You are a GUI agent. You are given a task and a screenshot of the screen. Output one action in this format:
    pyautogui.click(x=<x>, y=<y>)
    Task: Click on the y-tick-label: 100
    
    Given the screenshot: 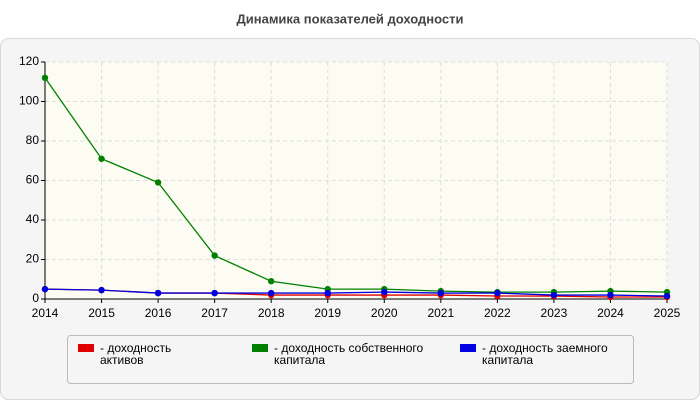 What is the action you would take?
    pyautogui.click(x=29, y=101)
    